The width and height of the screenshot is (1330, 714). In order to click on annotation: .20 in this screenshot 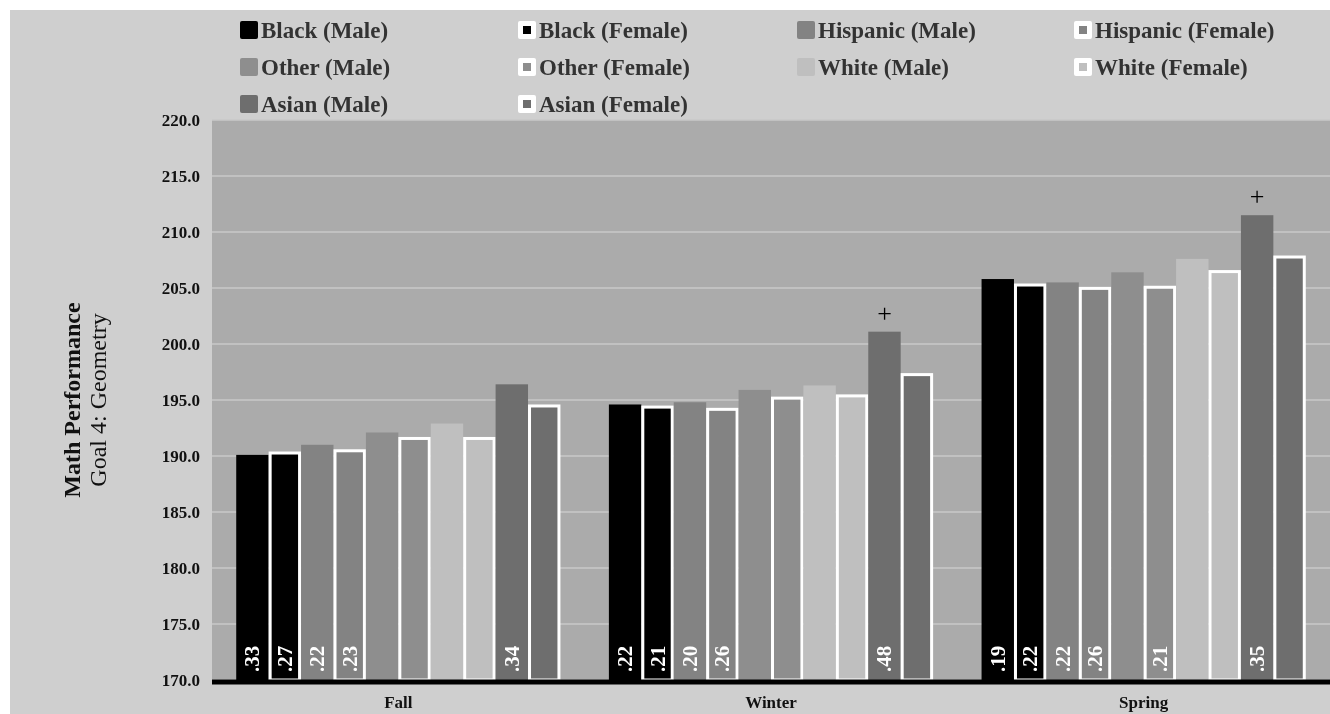, I will do `click(689, 658)`.